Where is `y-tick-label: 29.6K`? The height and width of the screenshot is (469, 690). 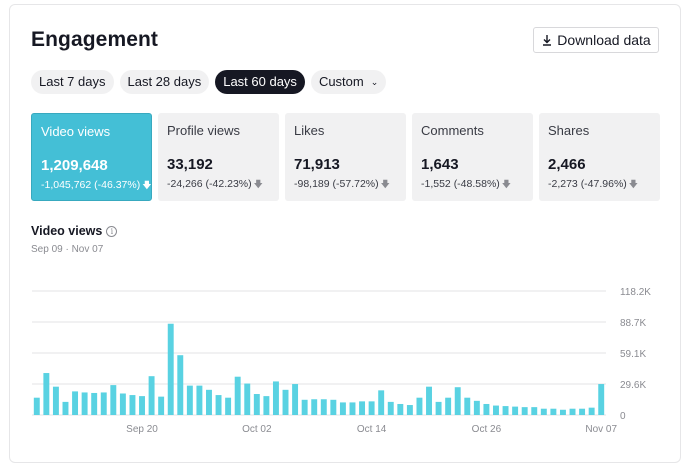 y-tick-label: 29.6K is located at coordinates (633, 385).